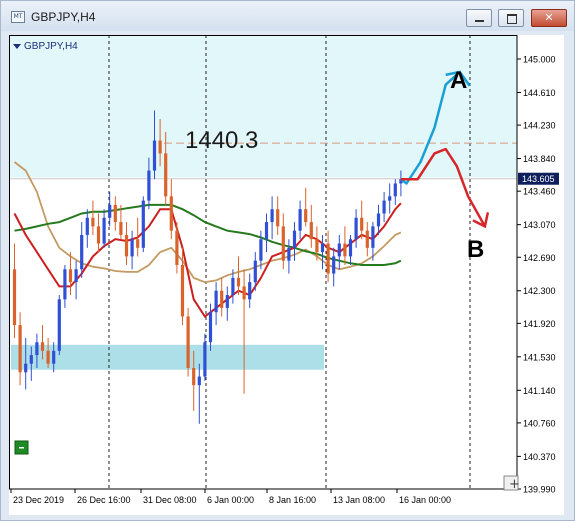 The width and height of the screenshot is (575, 521). I want to click on current-price-badge, so click(538, 178).